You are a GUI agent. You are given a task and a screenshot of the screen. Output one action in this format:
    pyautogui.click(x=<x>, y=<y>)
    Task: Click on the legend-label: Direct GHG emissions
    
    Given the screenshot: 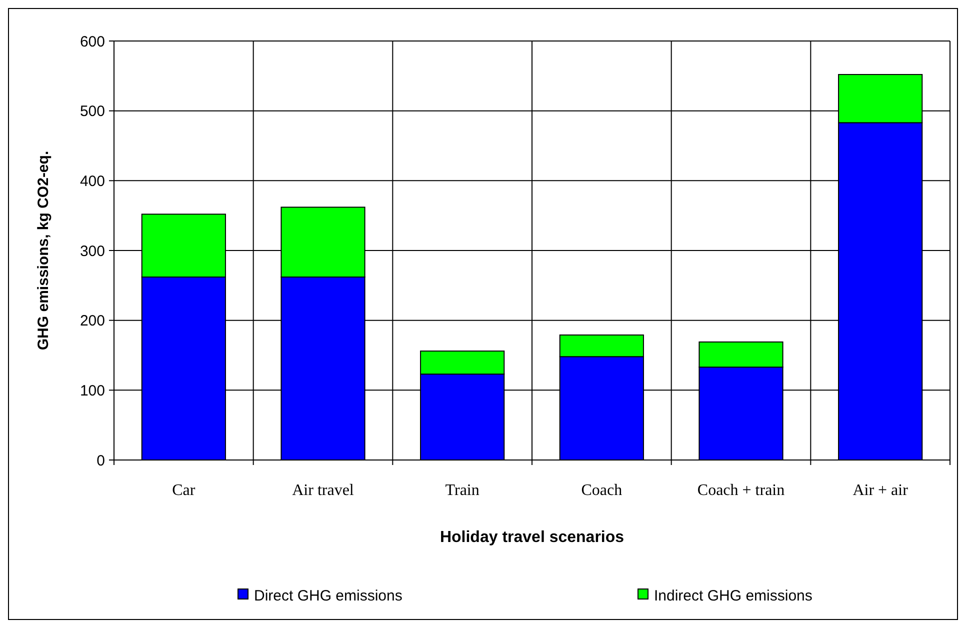 What is the action you would take?
    pyautogui.click(x=328, y=595)
    